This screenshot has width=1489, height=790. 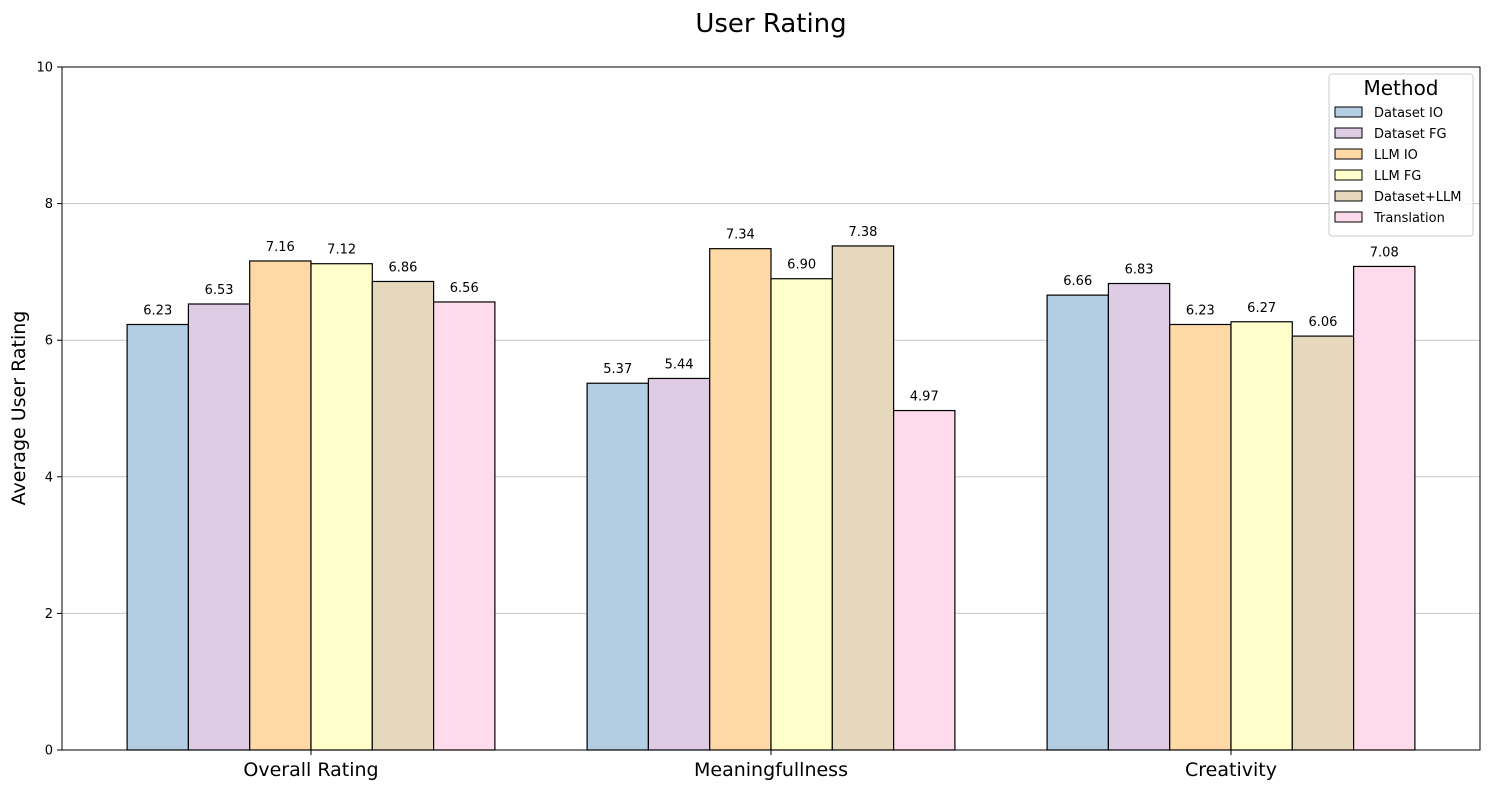 I want to click on x-axis: Overall Rating Meaningfullness Creativity, so click(x=760, y=765).